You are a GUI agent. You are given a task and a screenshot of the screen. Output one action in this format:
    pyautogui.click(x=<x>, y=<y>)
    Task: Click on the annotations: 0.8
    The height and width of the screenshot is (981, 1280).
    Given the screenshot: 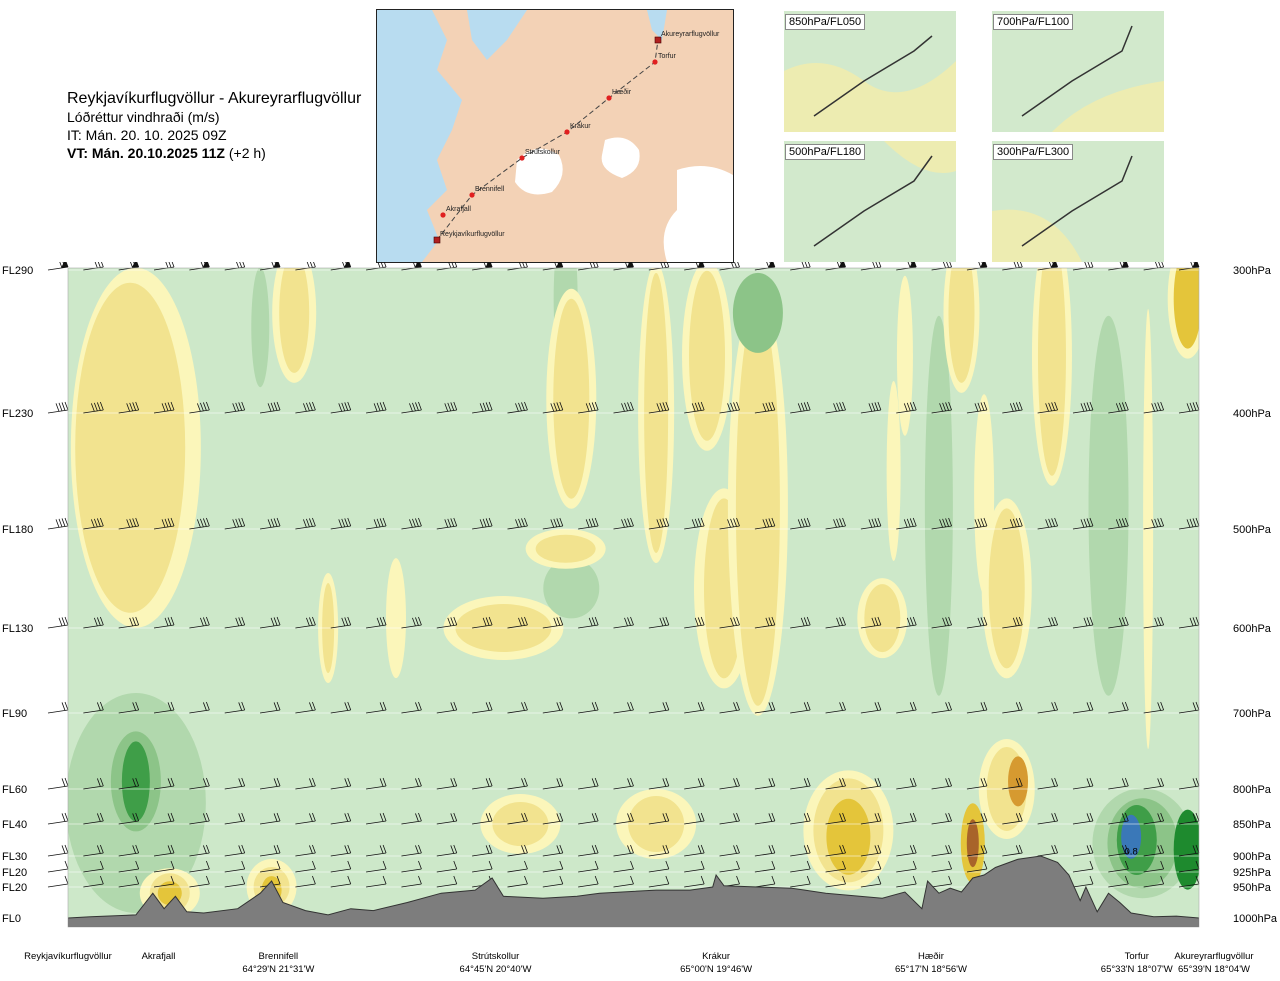 What is the action you would take?
    pyautogui.click(x=1131, y=852)
    